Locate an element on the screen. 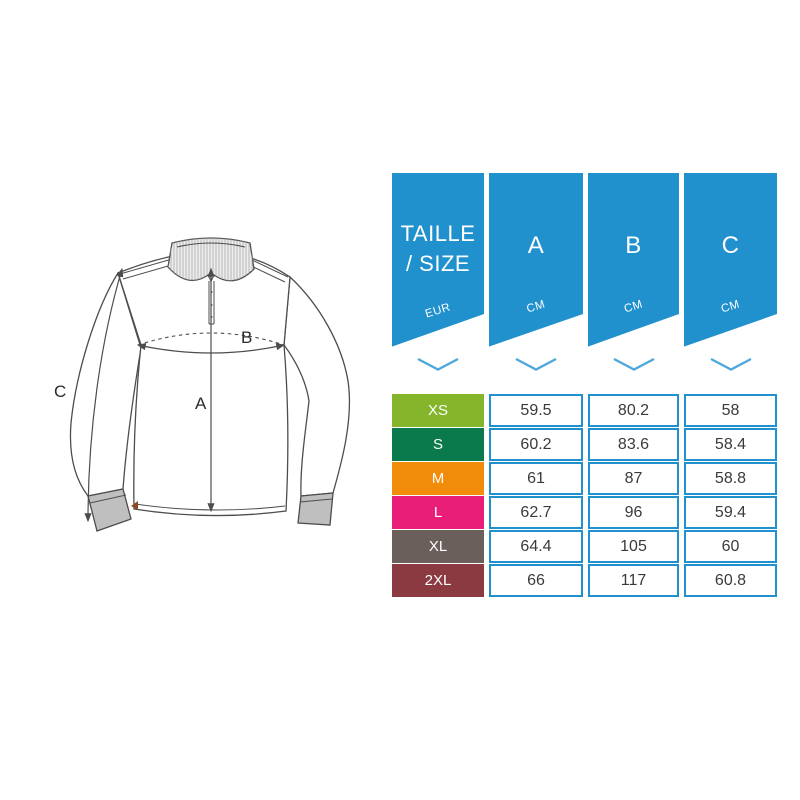 This screenshot has width=800, height=800. table-row-xl: XL 64.4 105 60 is located at coordinates (584, 546).